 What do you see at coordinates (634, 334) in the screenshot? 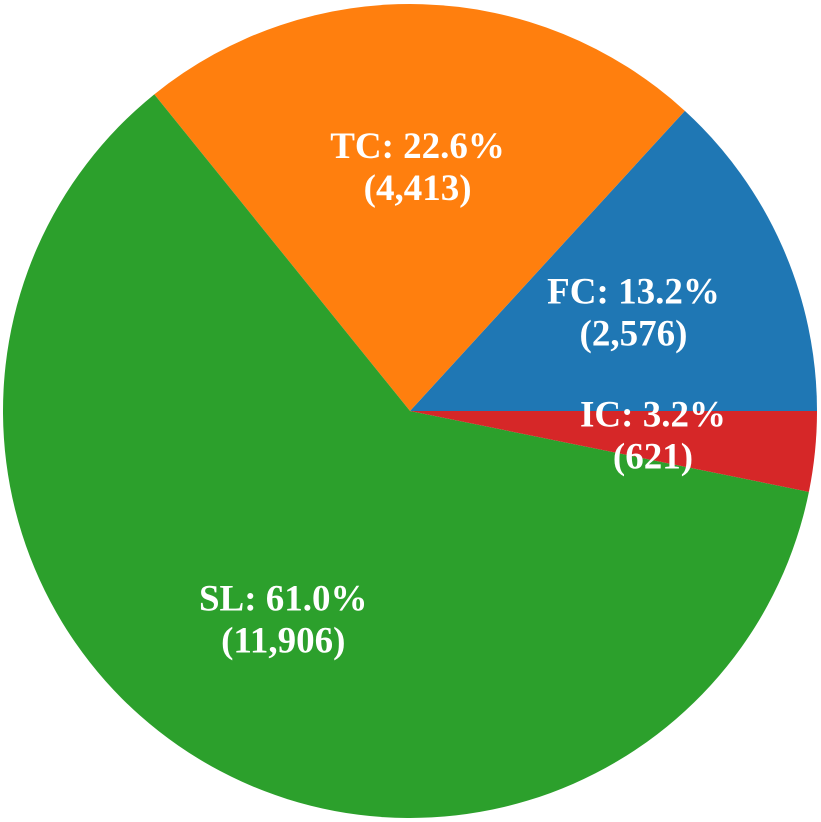
I see `slice-label-fc-count: (2,576)` at bounding box center [634, 334].